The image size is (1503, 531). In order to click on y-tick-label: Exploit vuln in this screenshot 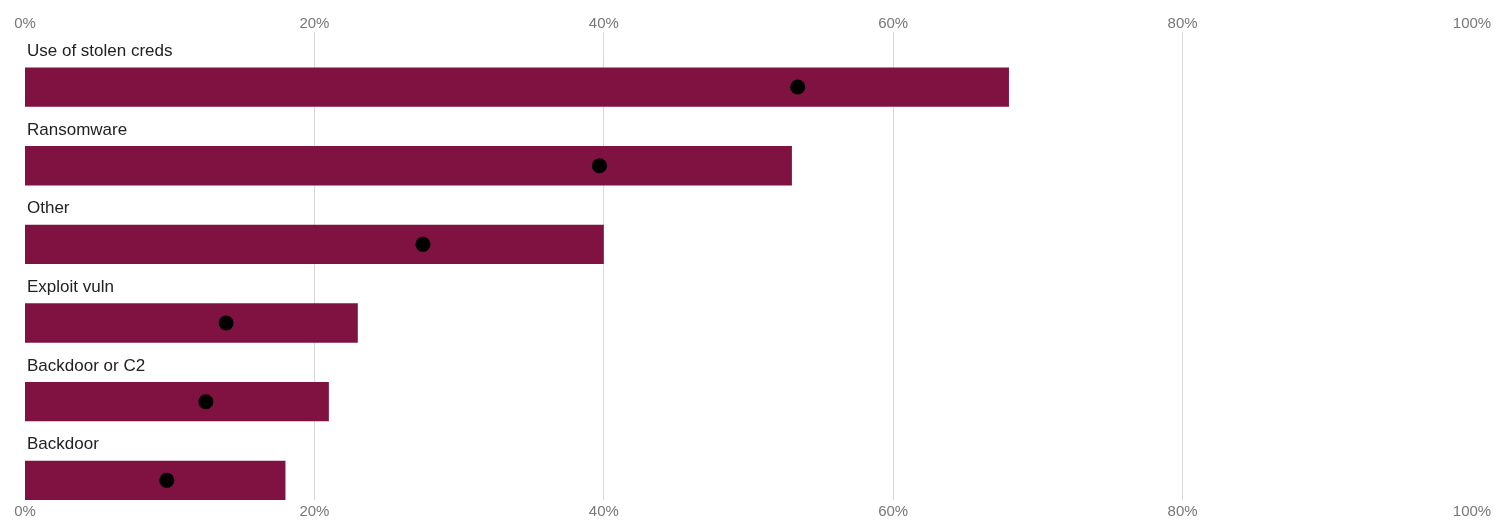, I will do `click(70, 286)`.